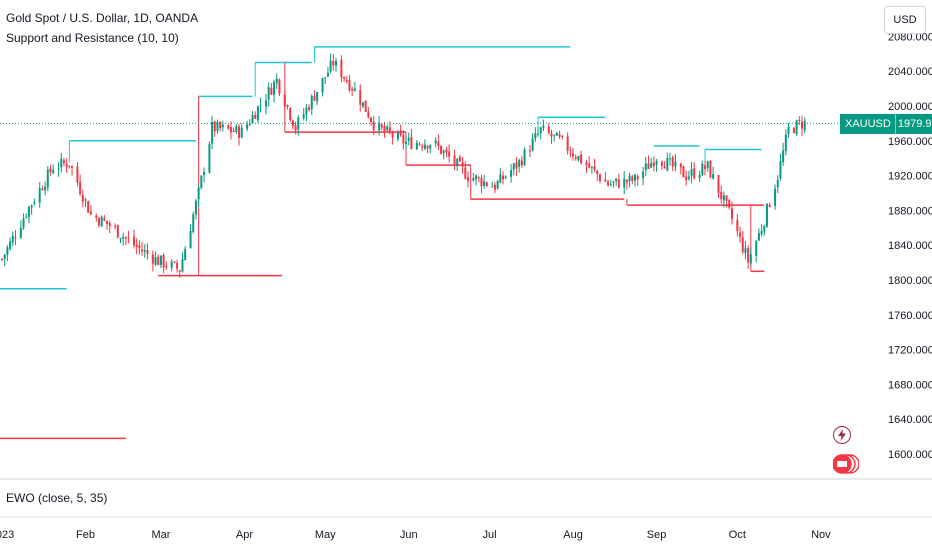 The height and width of the screenshot is (550, 932). I want to click on currency-button: USD, so click(905, 20).